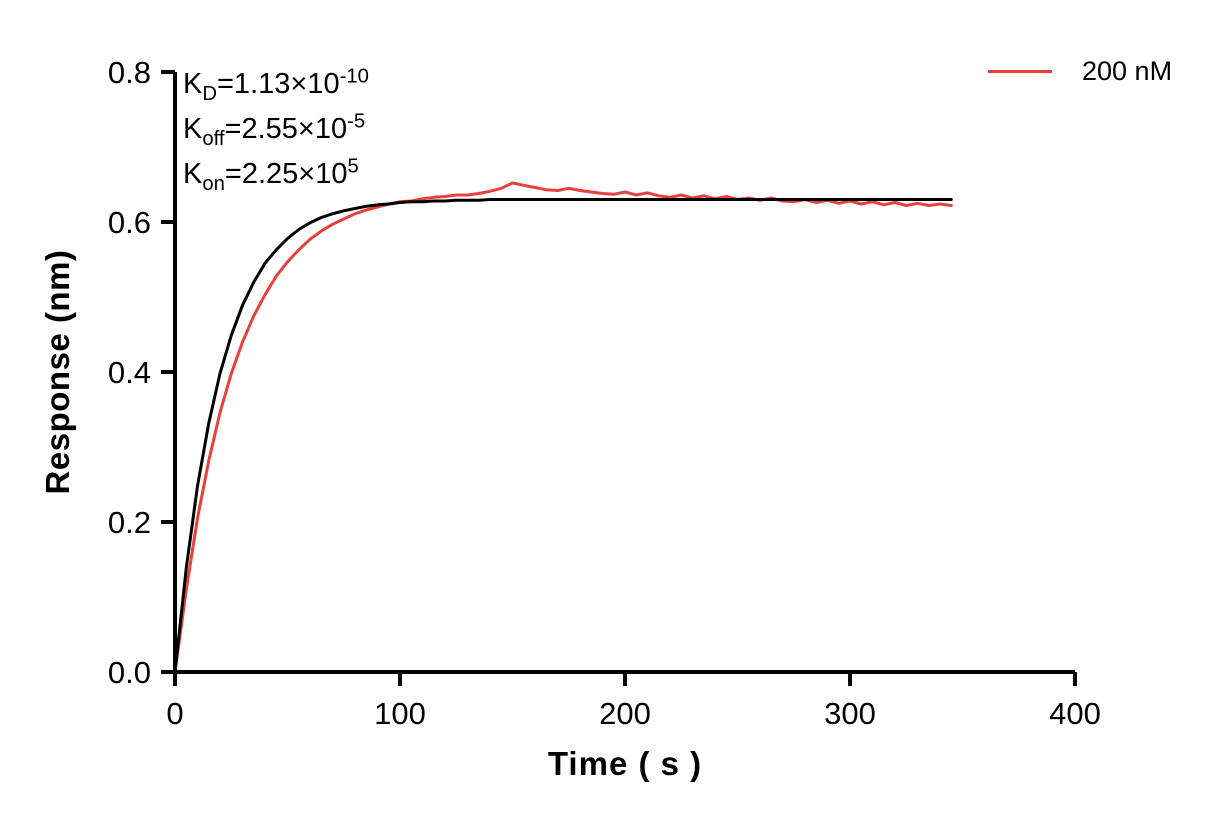 Image resolution: width=1212 pixels, height=825 pixels. I want to click on koff-annotation: Koff=2.55×10-5, so click(274, 130).